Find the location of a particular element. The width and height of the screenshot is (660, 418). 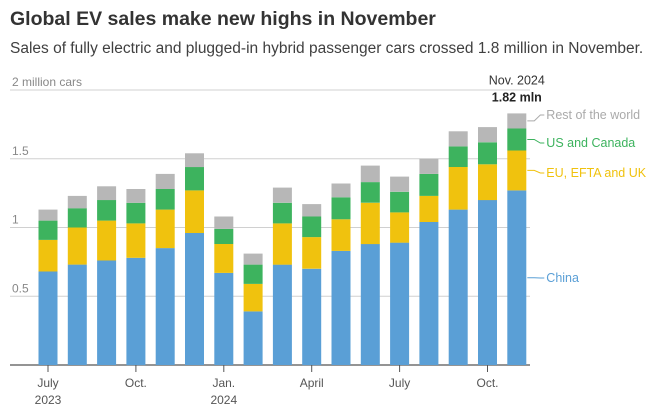

axis-ticks: July 2023 Oct. Jan. 2024 April July Oct. is located at coordinates (267, 386).